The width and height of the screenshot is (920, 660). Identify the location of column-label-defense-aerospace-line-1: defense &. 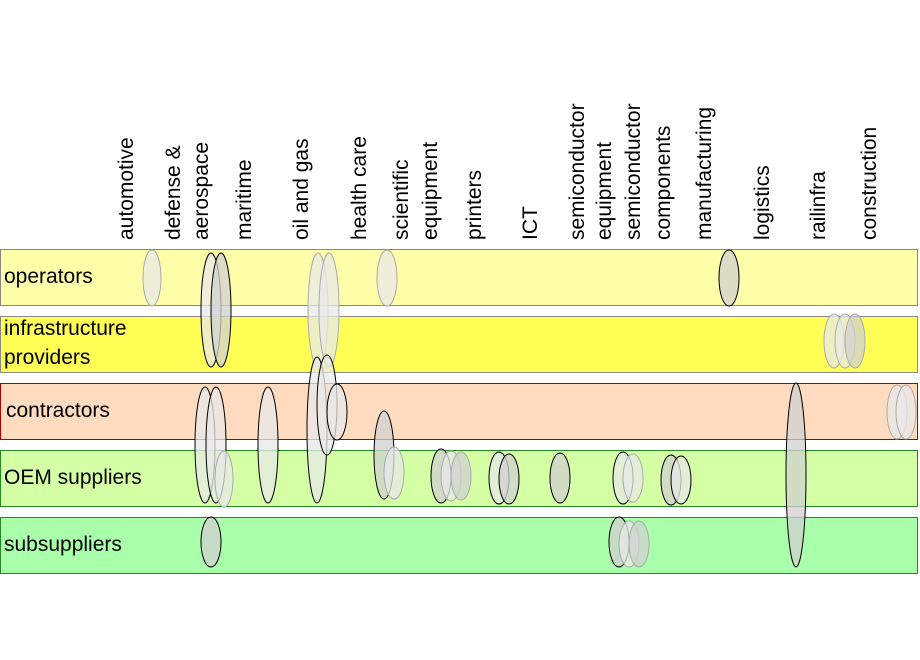
(173, 192).